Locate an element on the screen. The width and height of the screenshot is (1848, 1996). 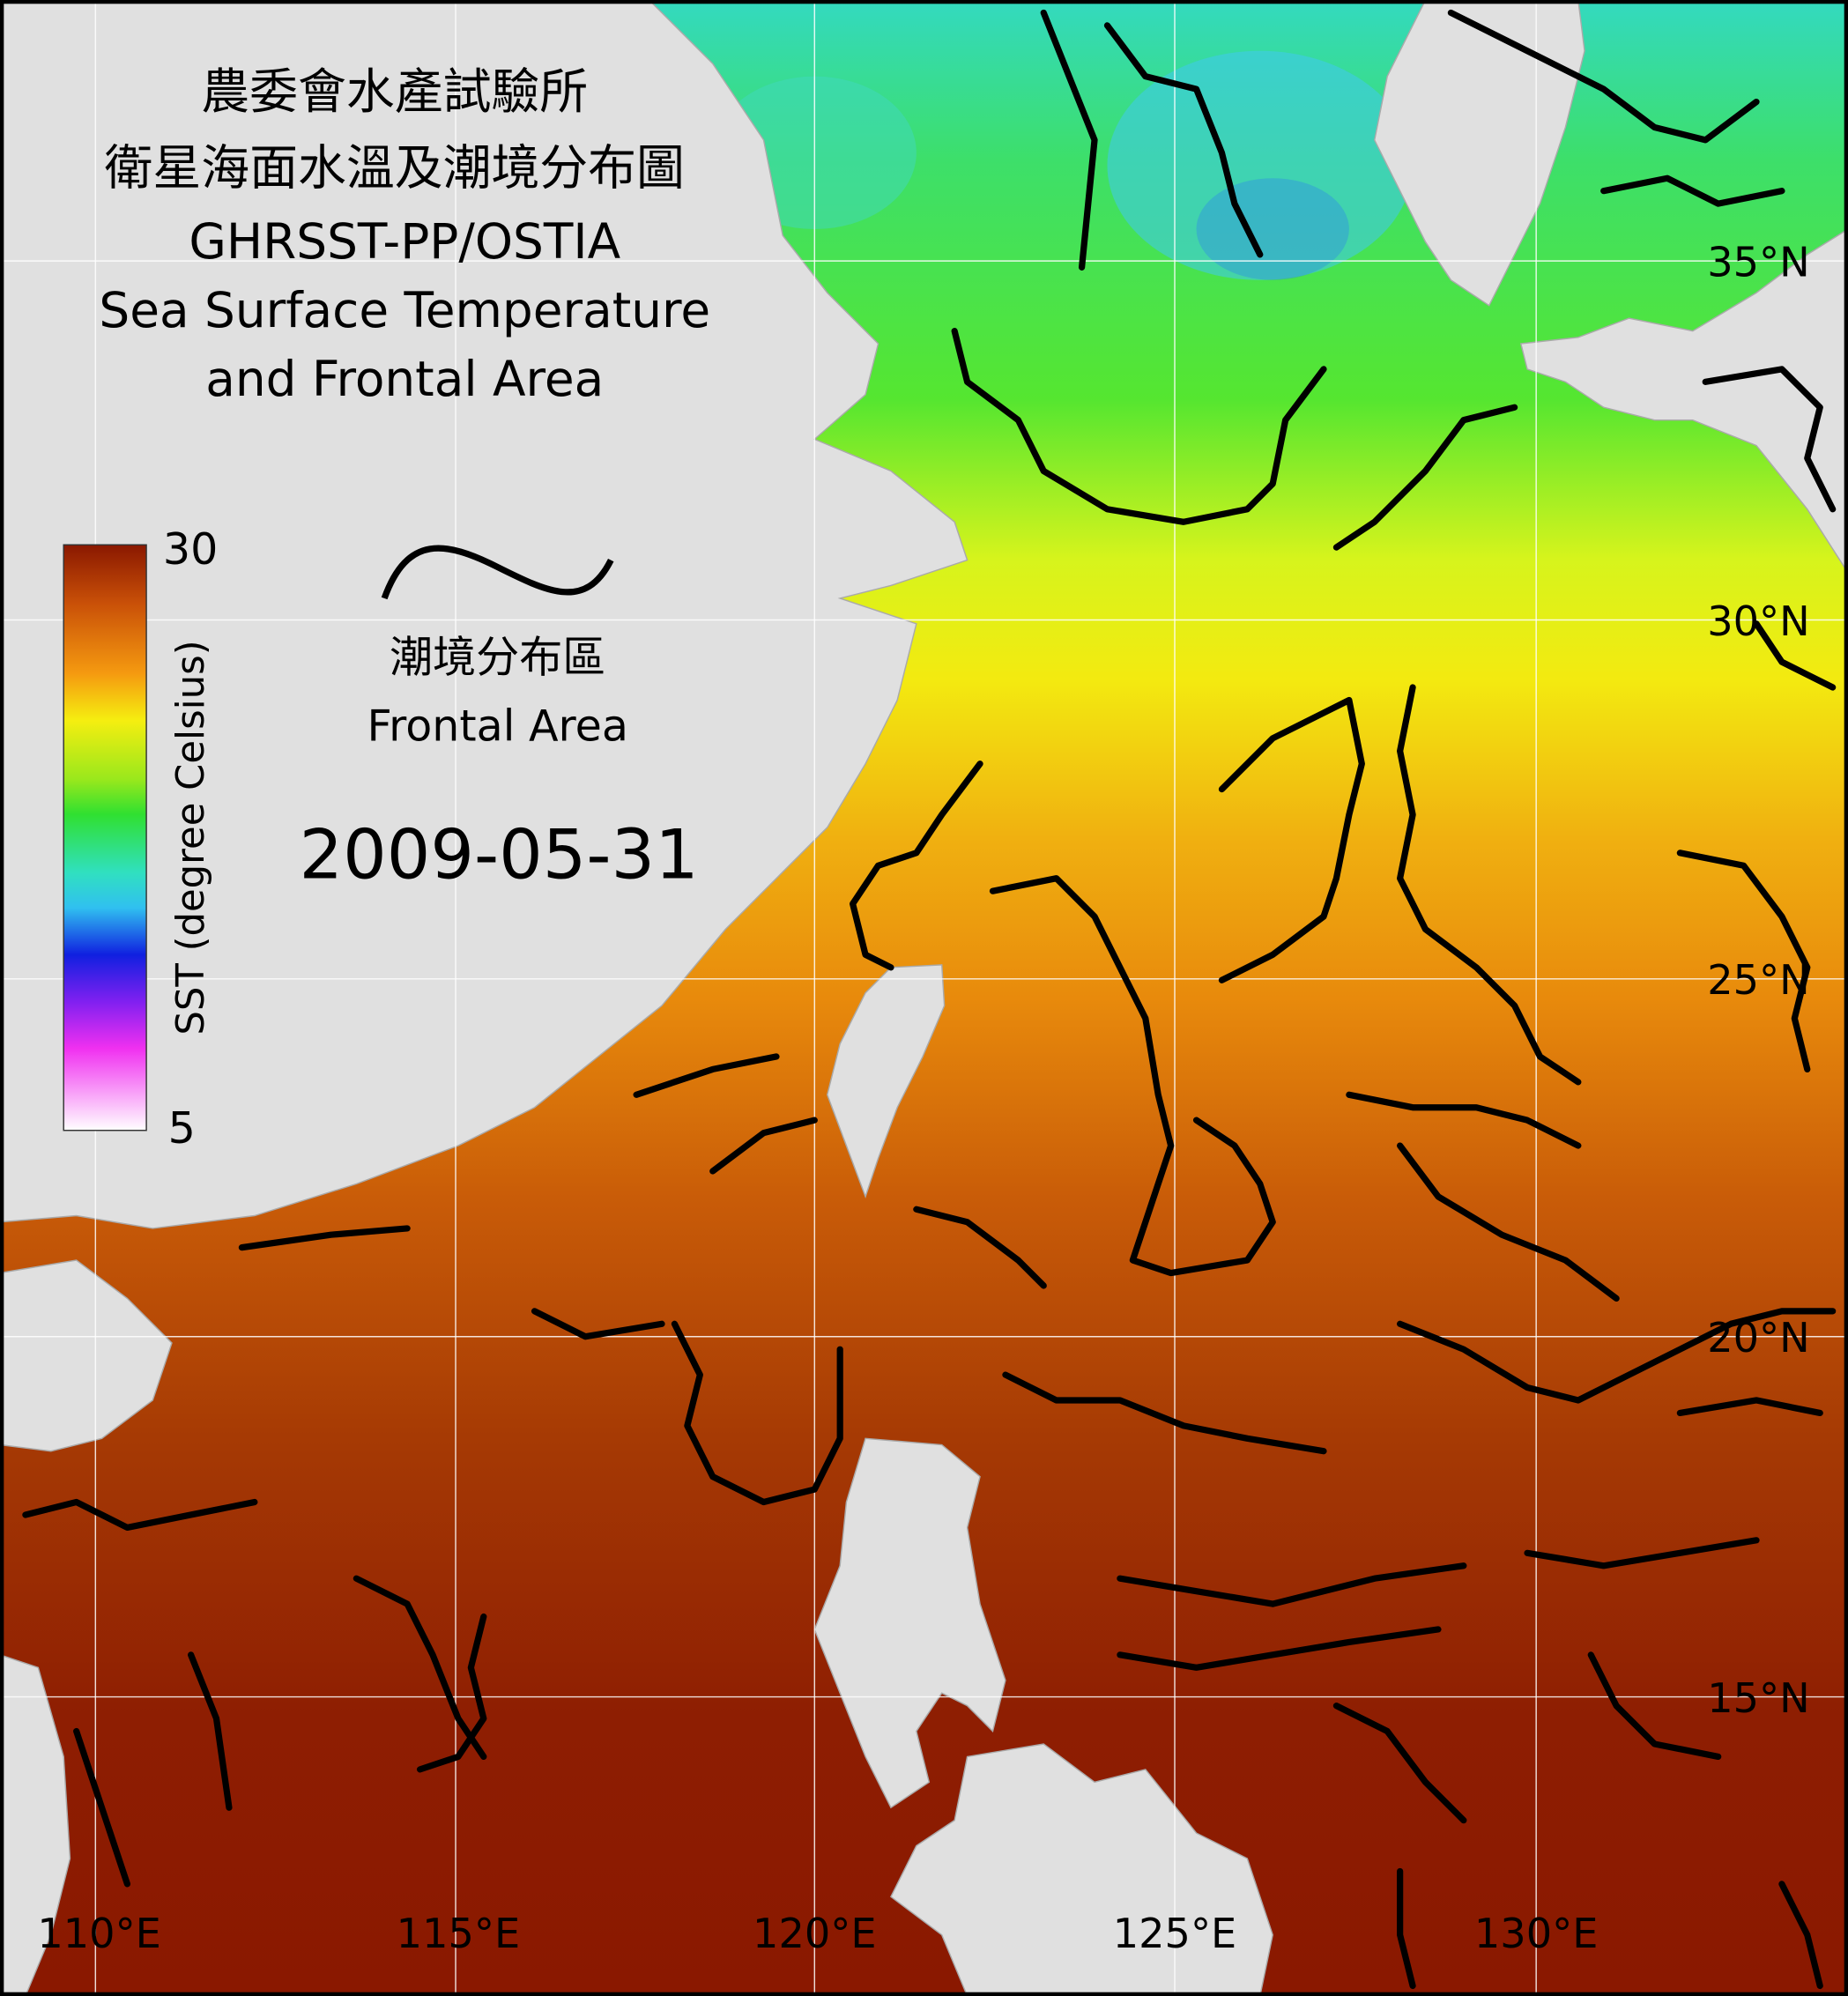
legend-label-en: Frontal Area is located at coordinates (497, 726).